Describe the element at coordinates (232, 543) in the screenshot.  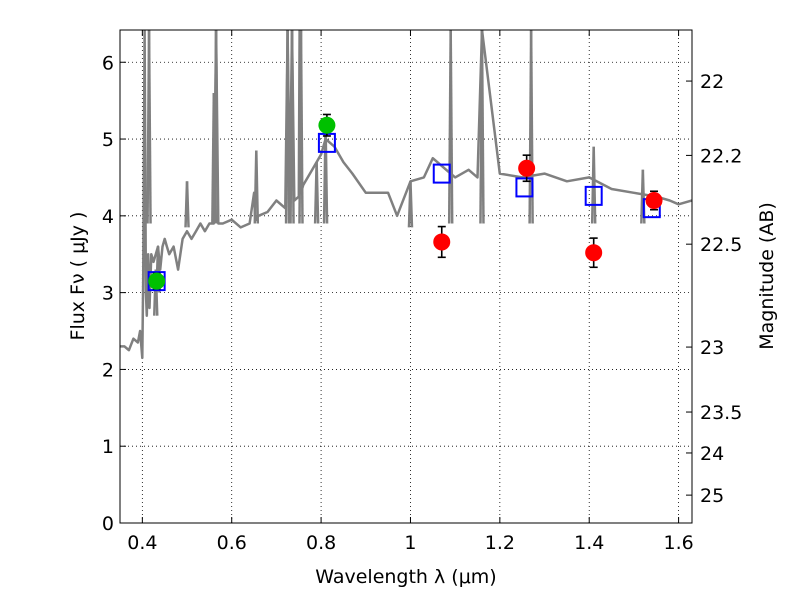
I see `x-tick-label: 0.6` at that location.